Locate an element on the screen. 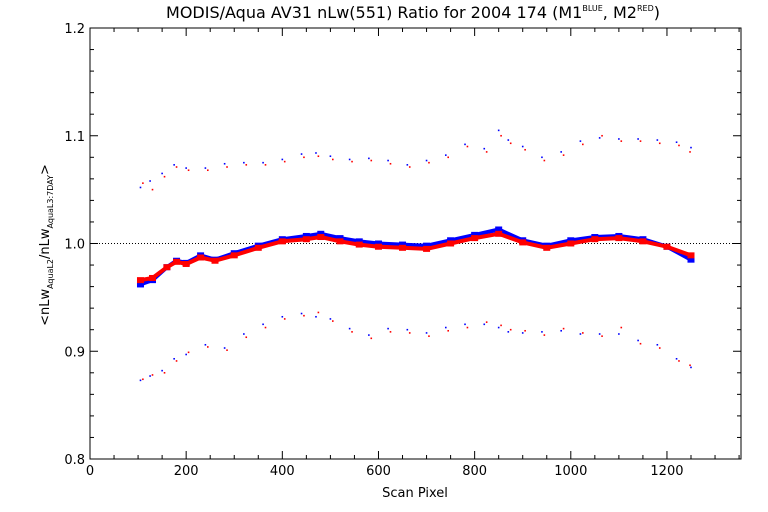  series-upper-red is located at coordinates (416, 162).